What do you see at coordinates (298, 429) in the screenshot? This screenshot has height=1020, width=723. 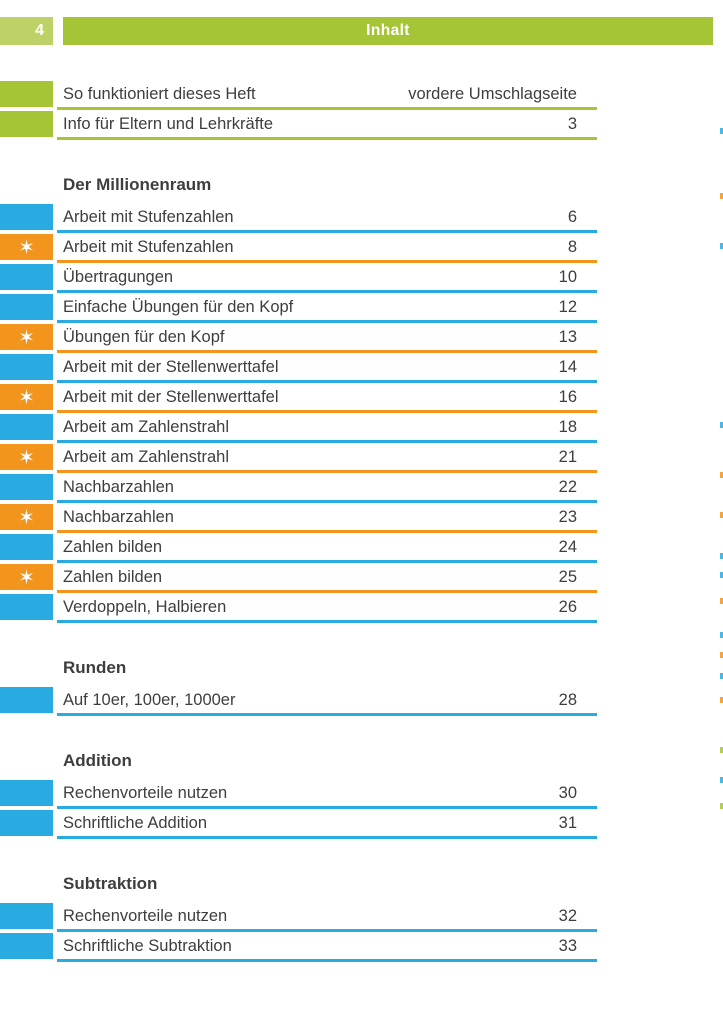 I see `toc-row: Arbeit am Zahlenstrahl 18` at bounding box center [298, 429].